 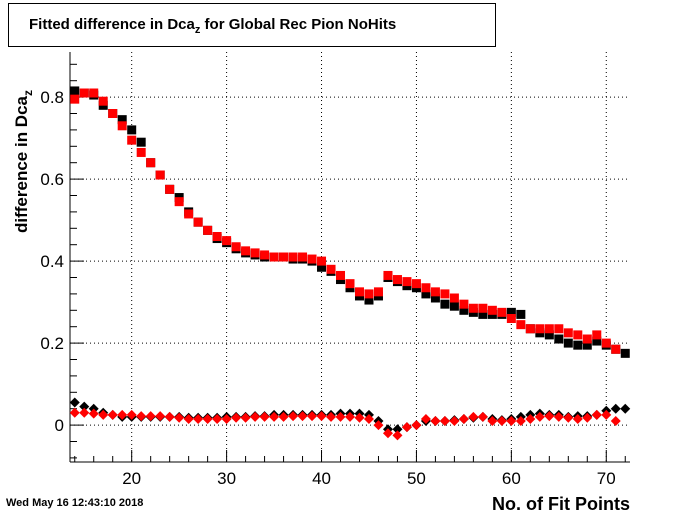 What do you see at coordinates (197, 30) in the screenshot?
I see `chart-title-subscript: z` at bounding box center [197, 30].